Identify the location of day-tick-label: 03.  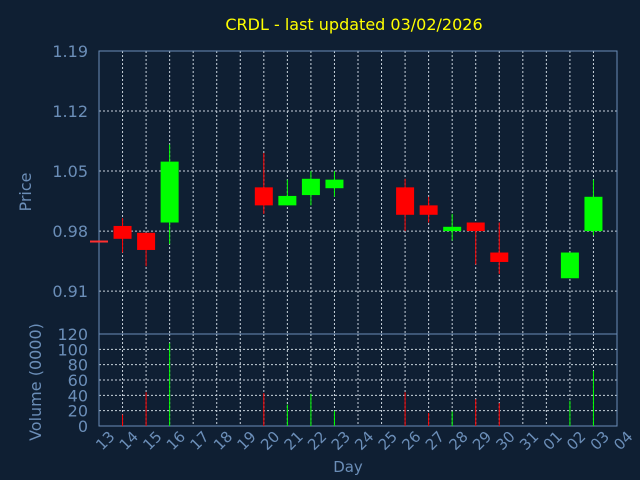
(600, 441).